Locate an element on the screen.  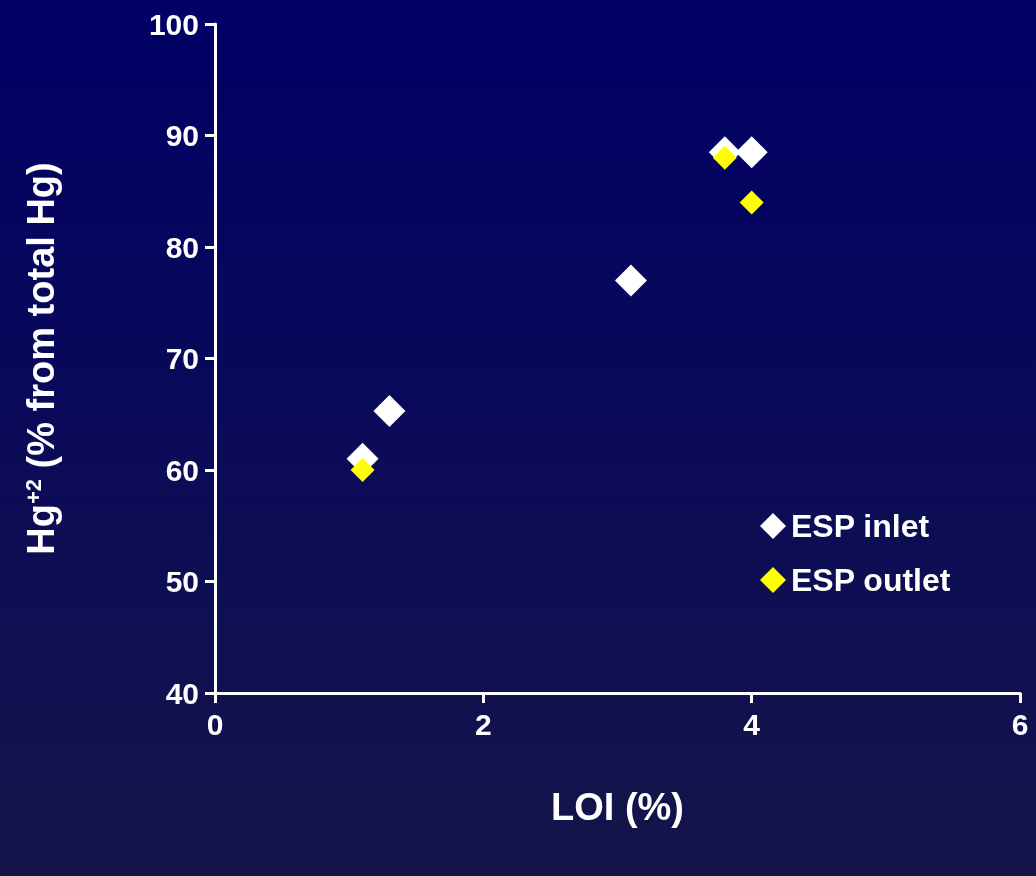
y-tick-label: 40 is located at coordinates (182, 693).